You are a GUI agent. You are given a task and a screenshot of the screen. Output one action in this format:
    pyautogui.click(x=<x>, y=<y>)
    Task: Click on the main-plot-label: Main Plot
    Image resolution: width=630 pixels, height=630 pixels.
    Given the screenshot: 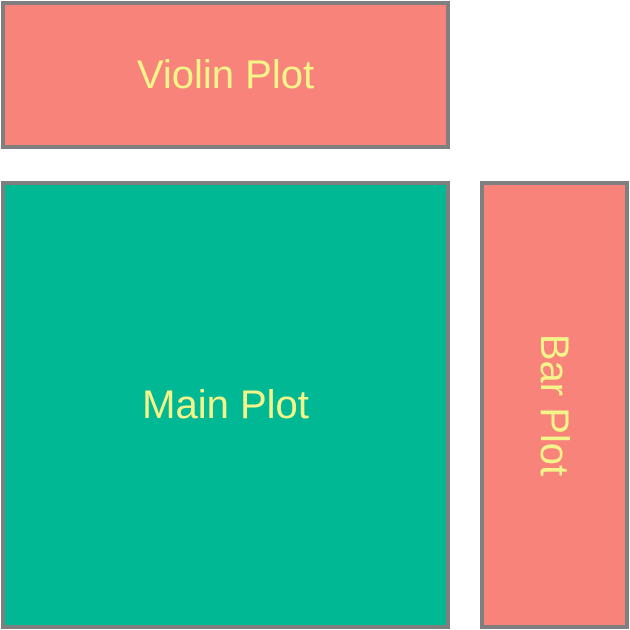 What is the action you would take?
    pyautogui.click(x=225, y=405)
    